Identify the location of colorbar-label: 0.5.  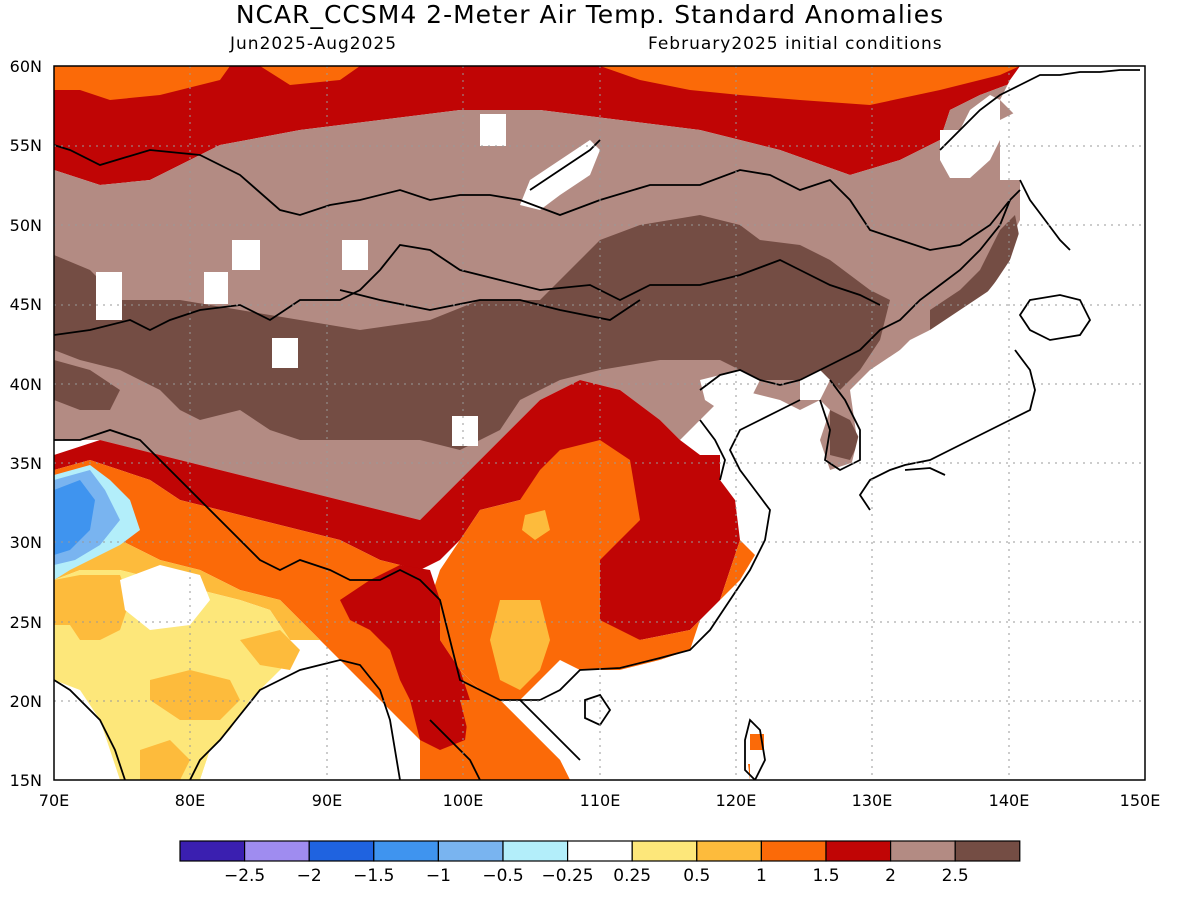
(696, 876).